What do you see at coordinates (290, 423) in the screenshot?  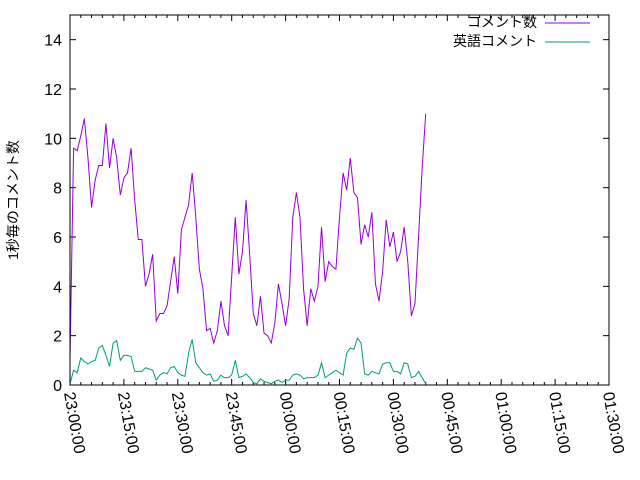 I see `x-tick-label: 00:00:00` at bounding box center [290, 423].